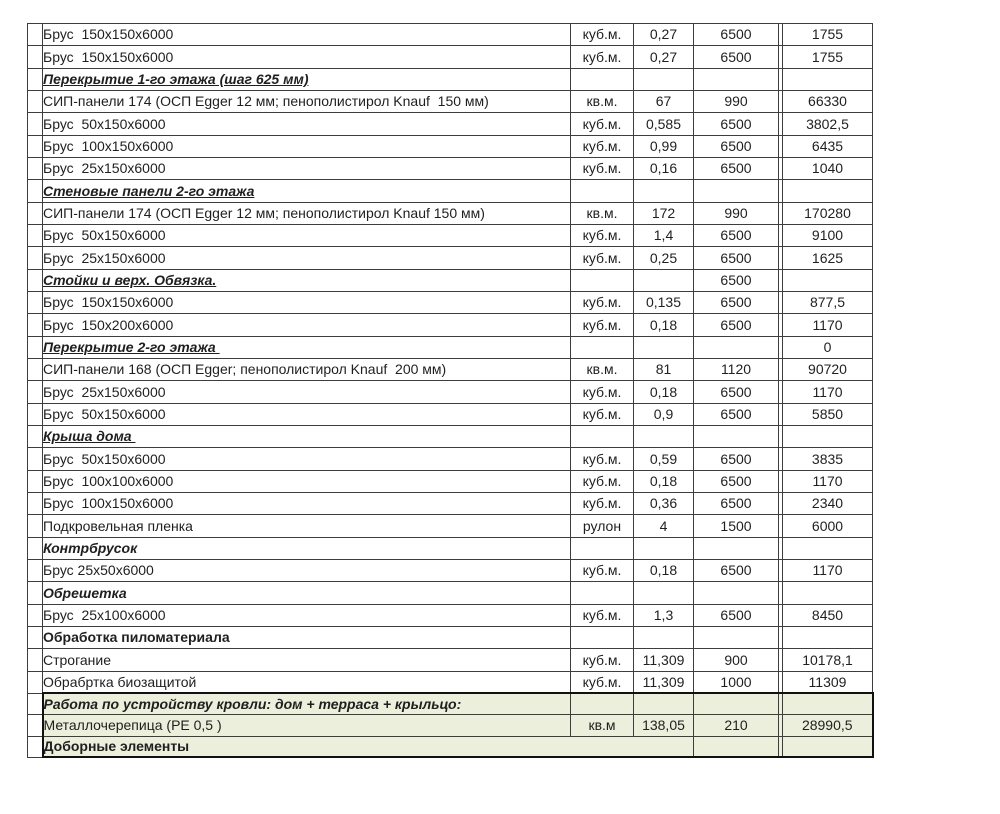 Image resolution: width=1000 pixels, height=814 pixels. I want to click on quantity-cell-text: 0,36, so click(663, 503).